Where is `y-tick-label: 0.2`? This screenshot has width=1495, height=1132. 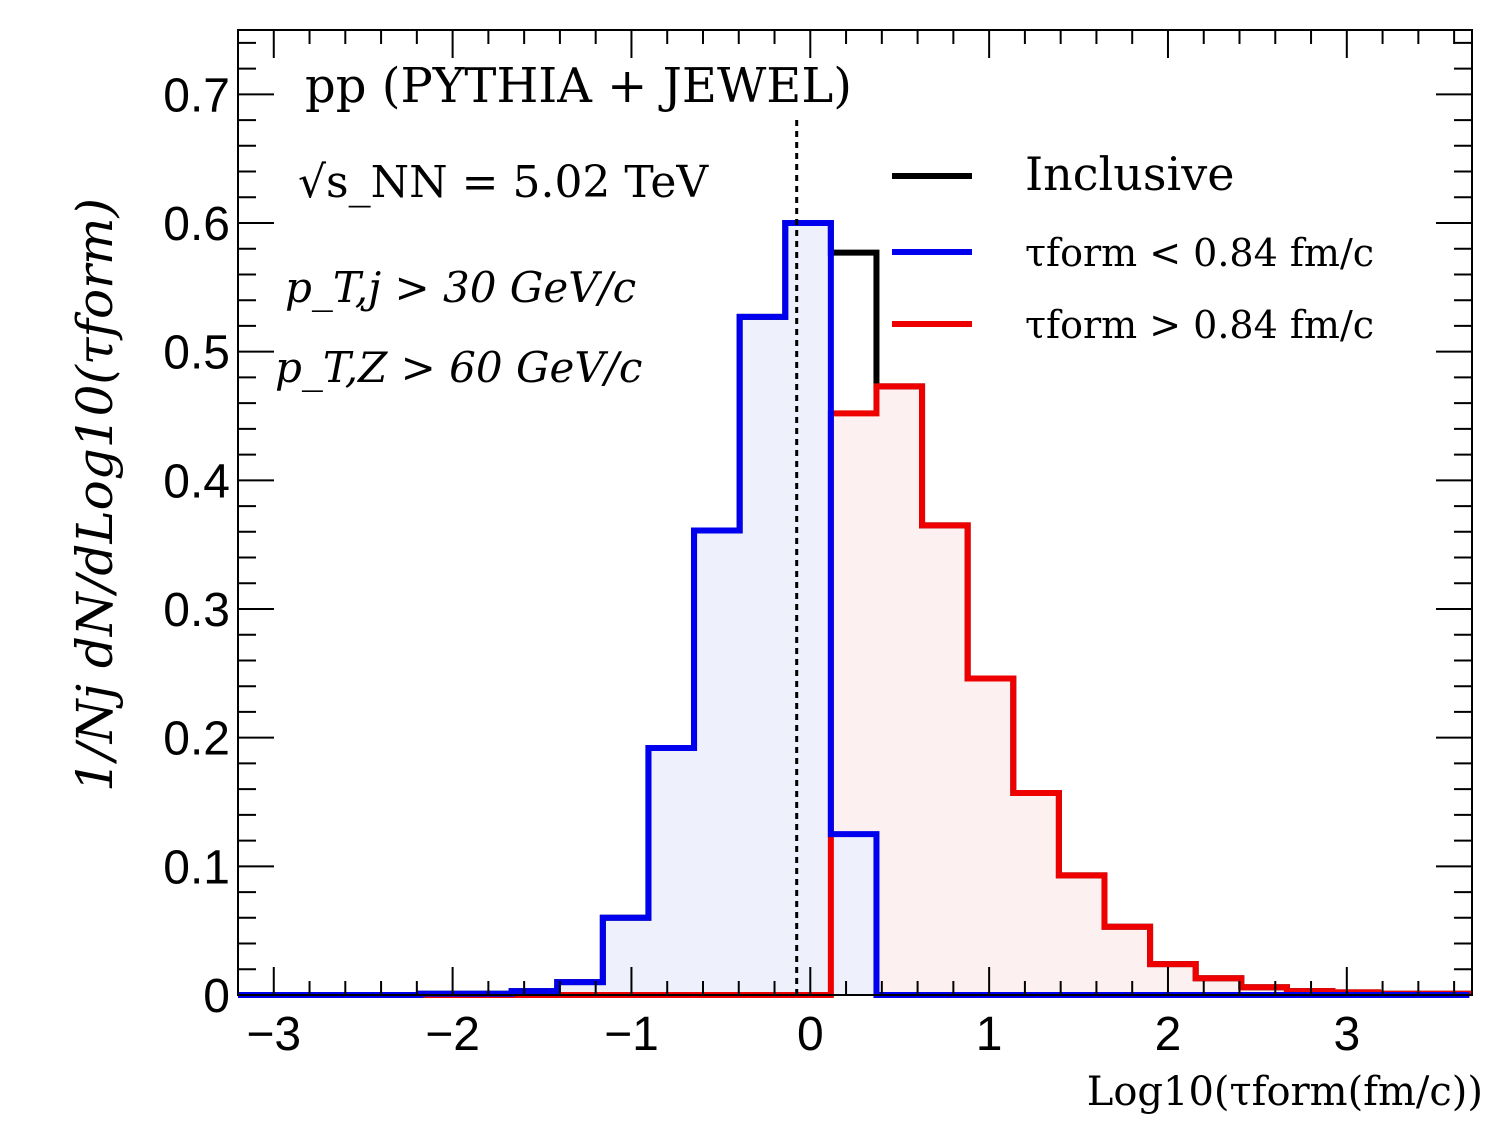 y-tick-label: 0.2 is located at coordinates (196, 739).